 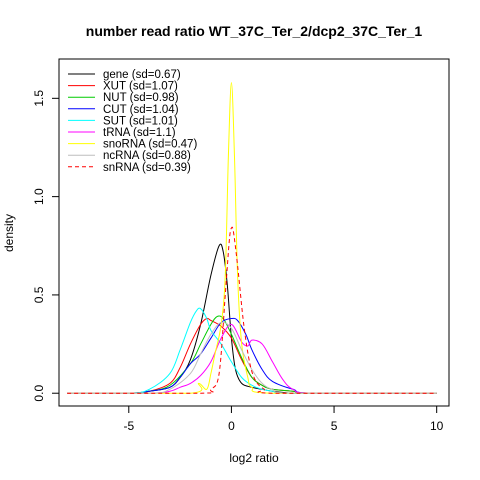 I want to click on legend-label: snRNA (sd=0.39), so click(x=147, y=168).